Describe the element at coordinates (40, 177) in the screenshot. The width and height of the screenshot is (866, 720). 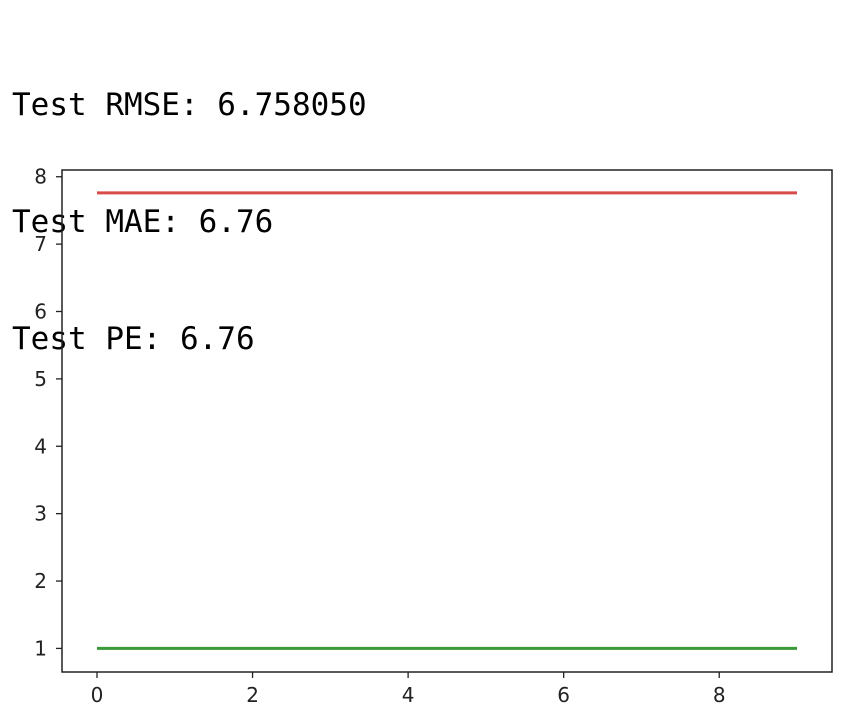
I see `y-tick-label-7: 8` at that location.